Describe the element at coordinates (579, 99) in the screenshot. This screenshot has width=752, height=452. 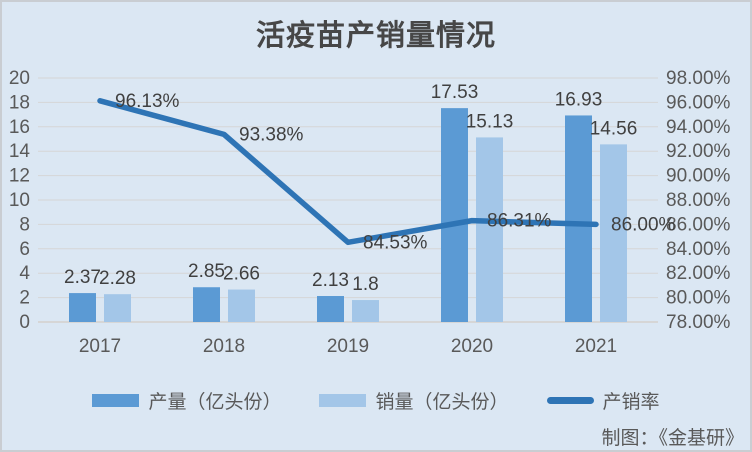
I see `bar-data-label: 16.93` at that location.